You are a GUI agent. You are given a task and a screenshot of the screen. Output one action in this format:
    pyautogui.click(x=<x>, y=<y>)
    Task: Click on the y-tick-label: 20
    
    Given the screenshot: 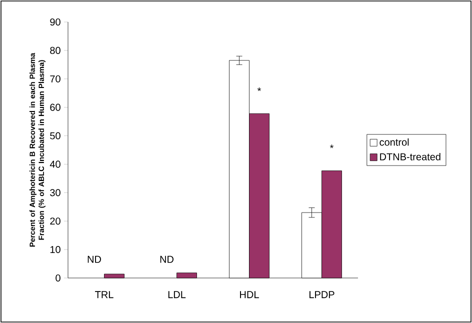 What is the action you would take?
    pyautogui.click(x=55, y=221)
    